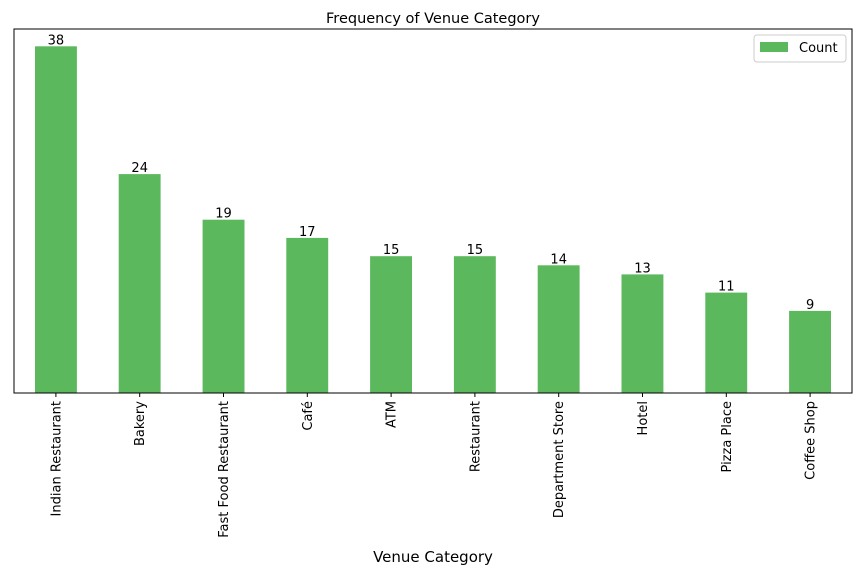 The width and height of the screenshot is (864, 580). What do you see at coordinates (818, 48) in the screenshot?
I see `legend-label: Count` at bounding box center [818, 48].